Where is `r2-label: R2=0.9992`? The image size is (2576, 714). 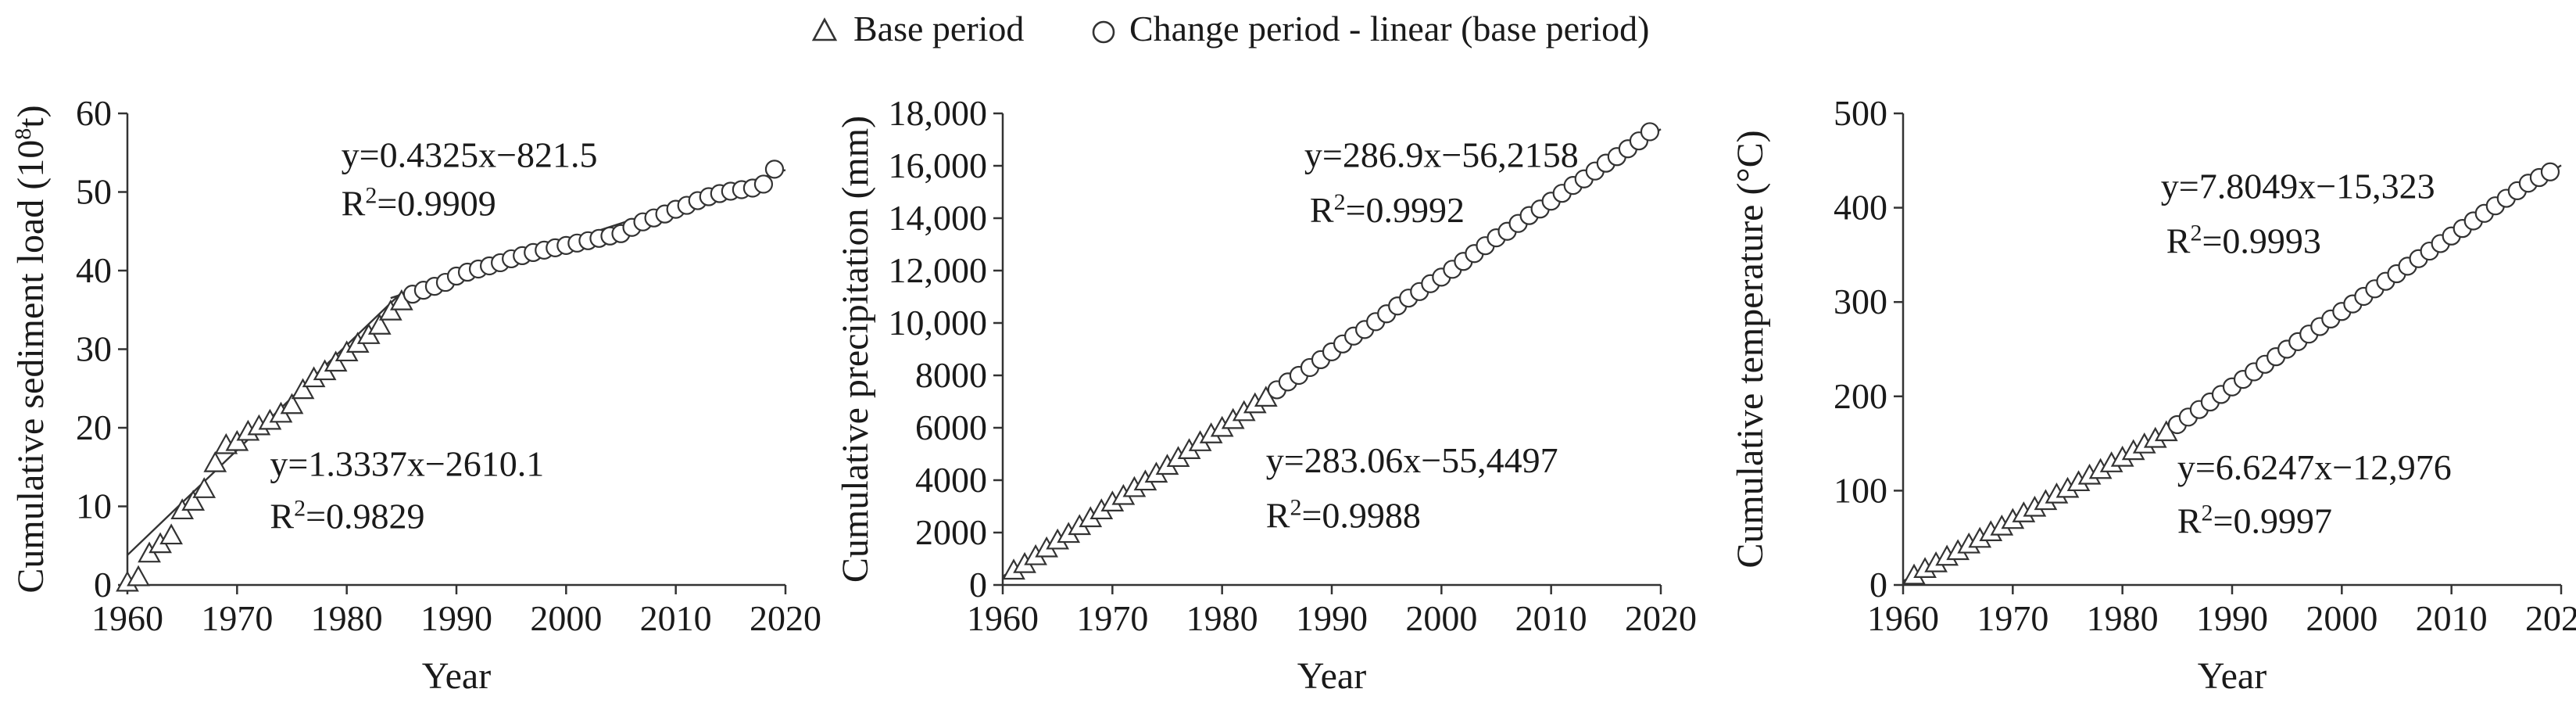
r2-label: R2=0.9992 is located at coordinates (1387, 210).